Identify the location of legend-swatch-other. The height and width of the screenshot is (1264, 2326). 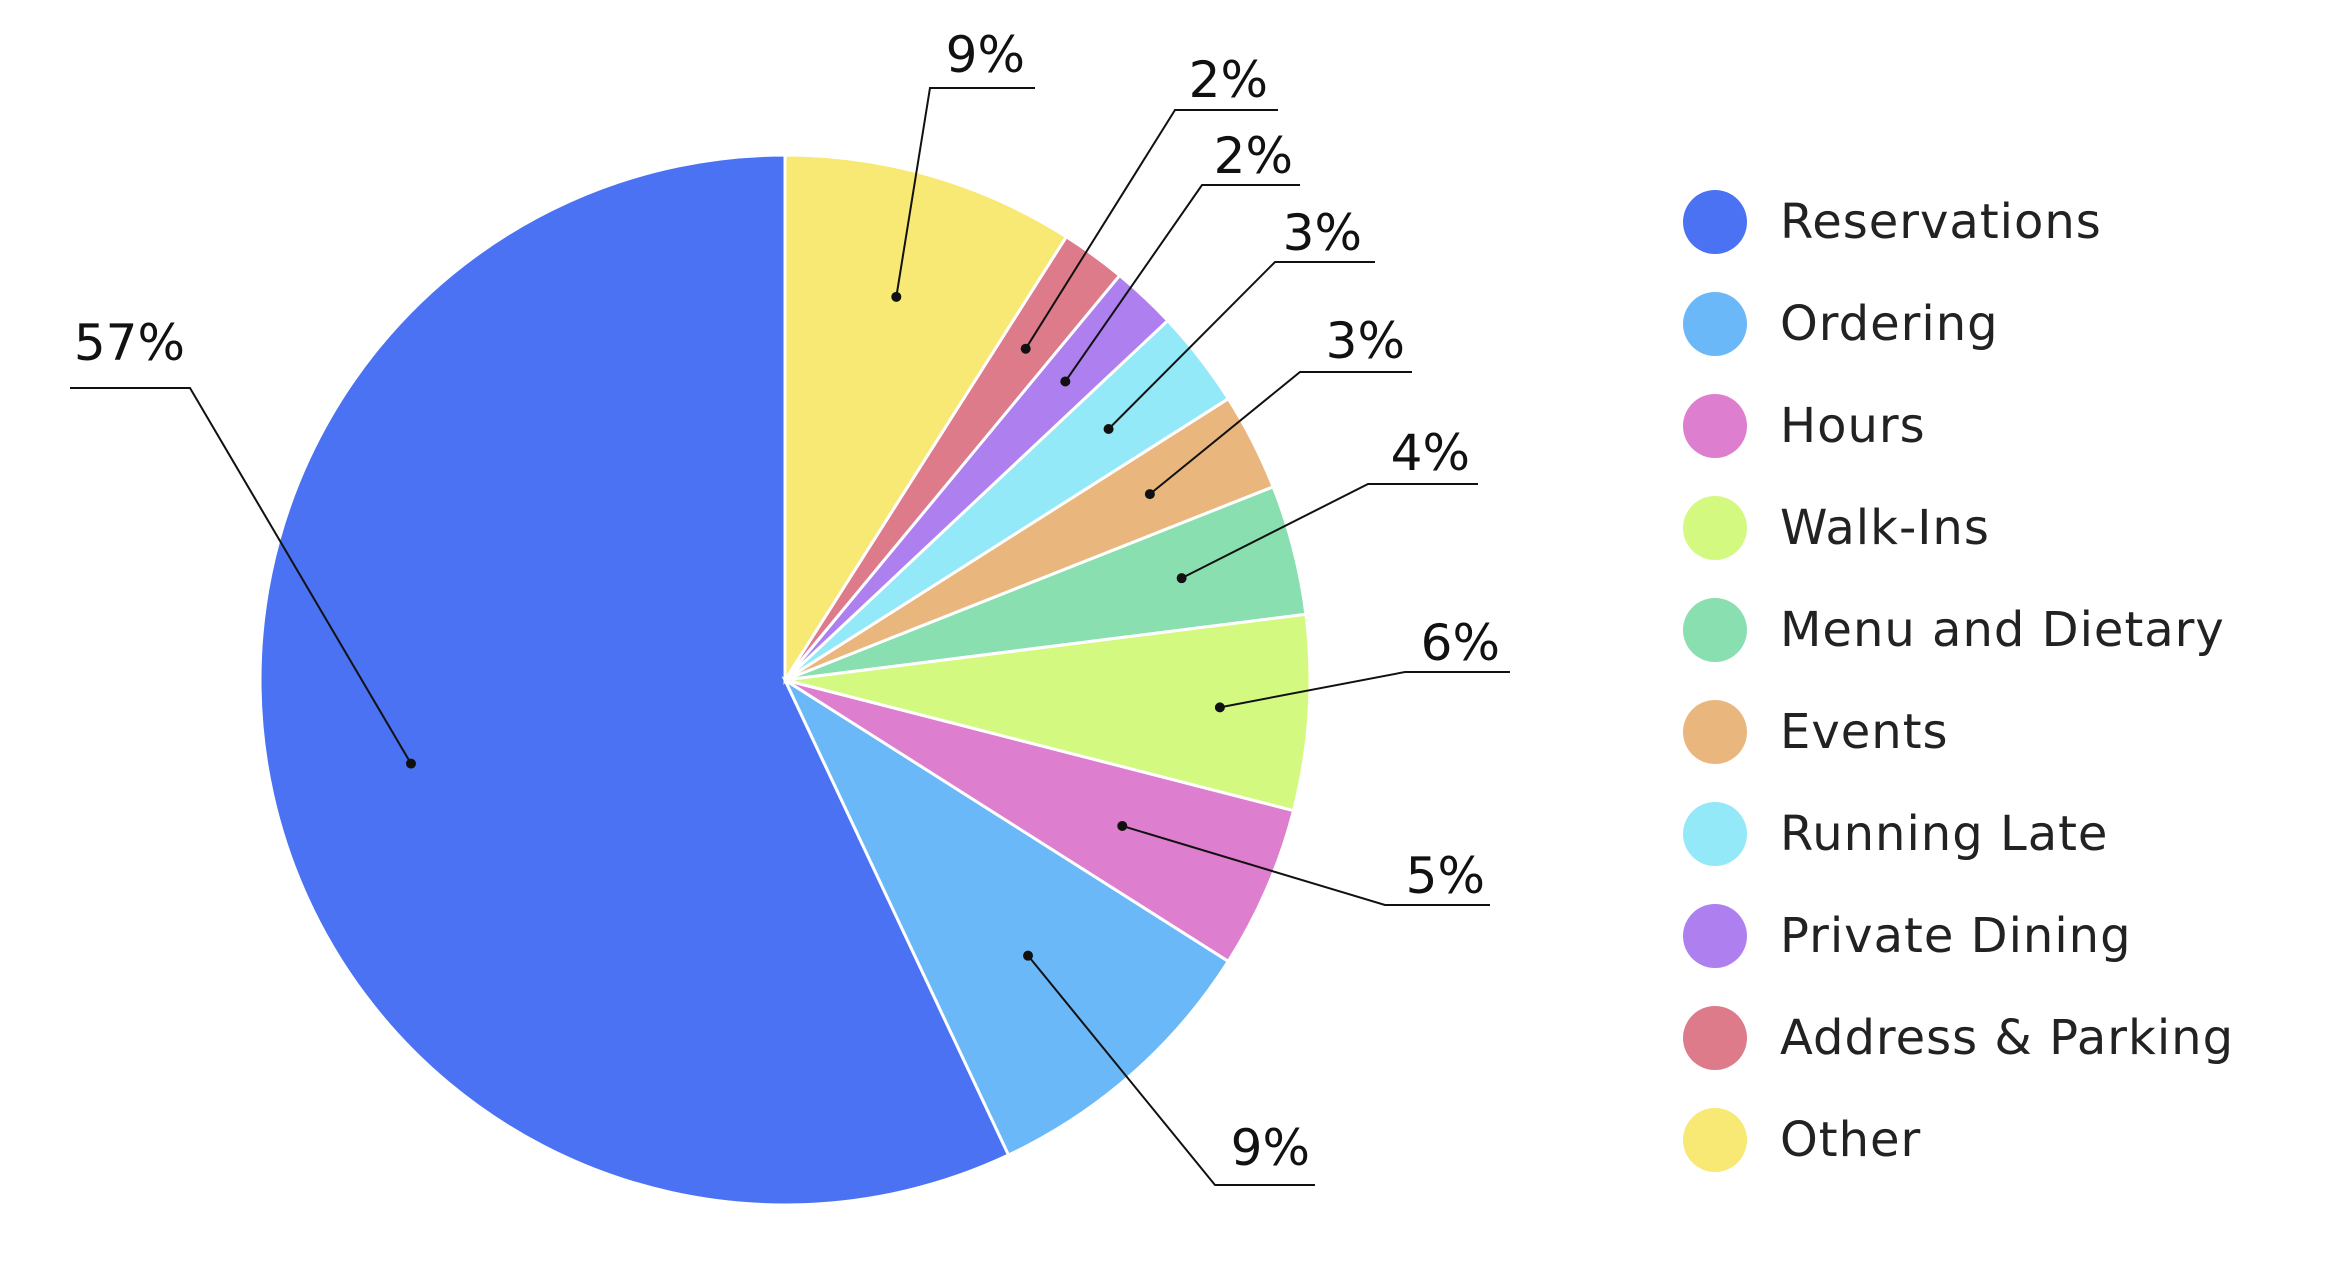
(1715, 1140).